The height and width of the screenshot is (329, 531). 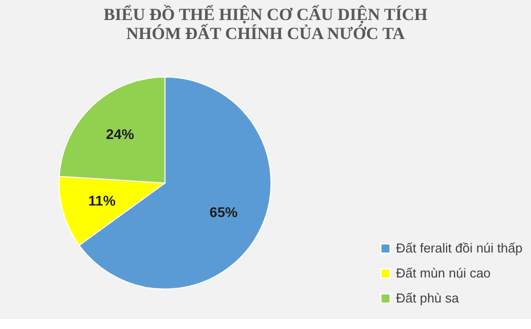 I want to click on legend-label: Đất phù sa, so click(x=428, y=298).